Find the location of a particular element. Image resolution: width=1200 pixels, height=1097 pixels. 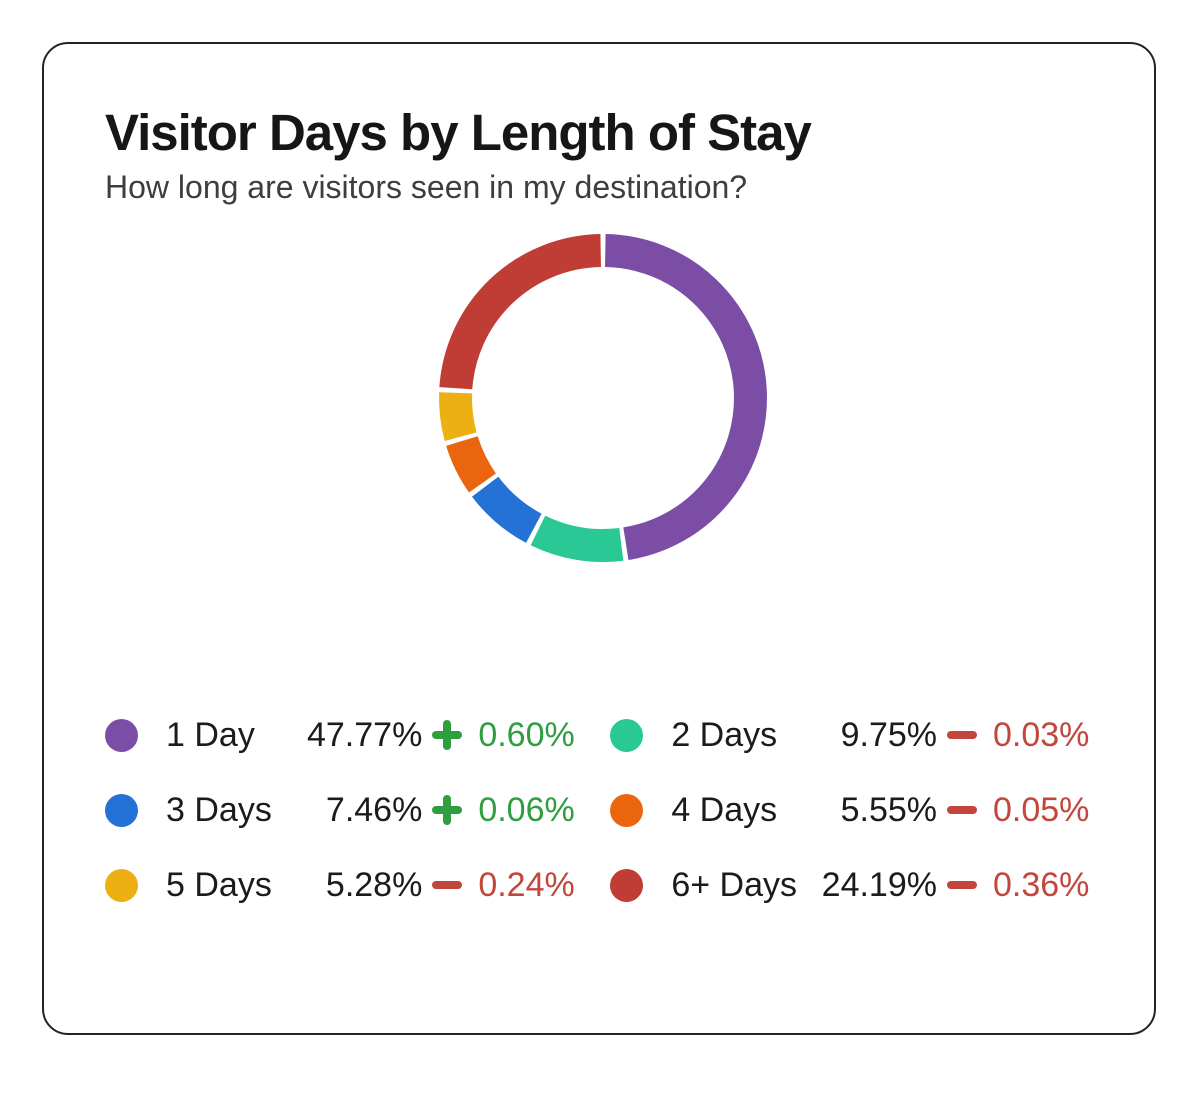

donut-segment-4-days is located at coordinates (471, 464).